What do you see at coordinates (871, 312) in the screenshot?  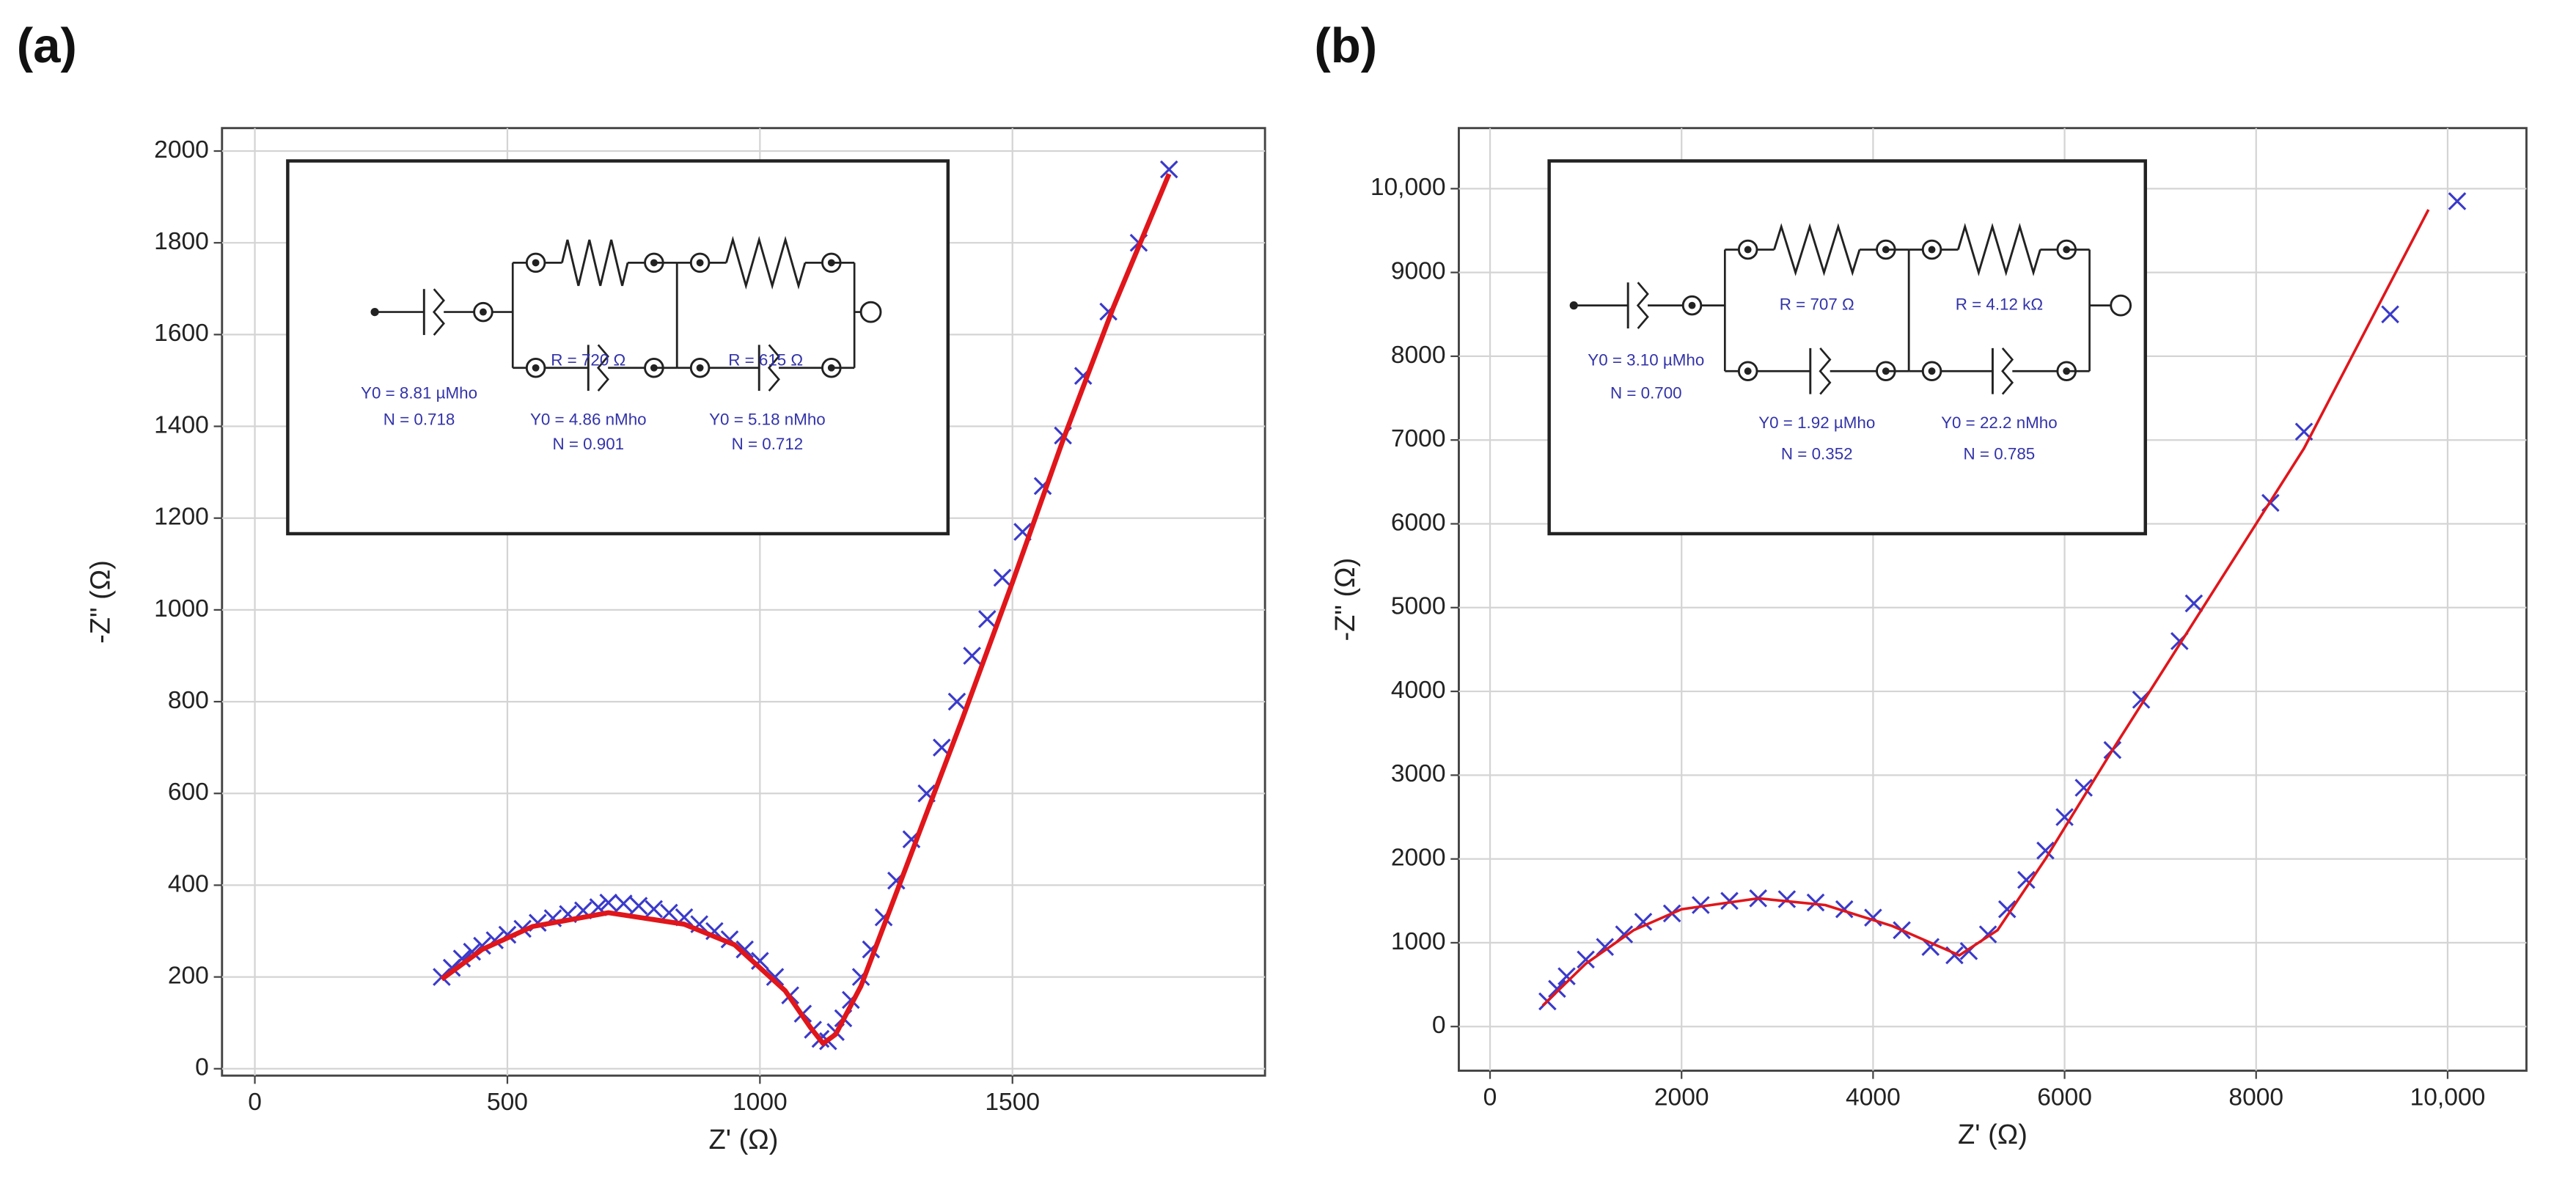 I see `circuit-end` at bounding box center [871, 312].